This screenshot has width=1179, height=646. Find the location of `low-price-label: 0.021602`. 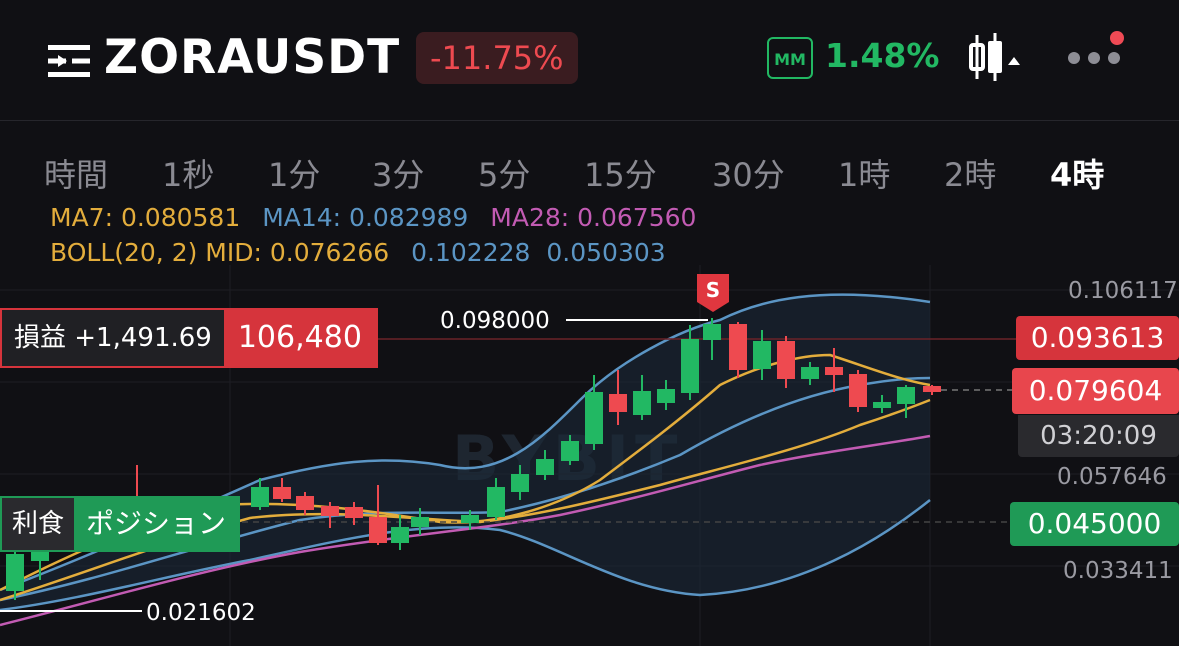

low-price-label: 0.021602 is located at coordinates (201, 613).